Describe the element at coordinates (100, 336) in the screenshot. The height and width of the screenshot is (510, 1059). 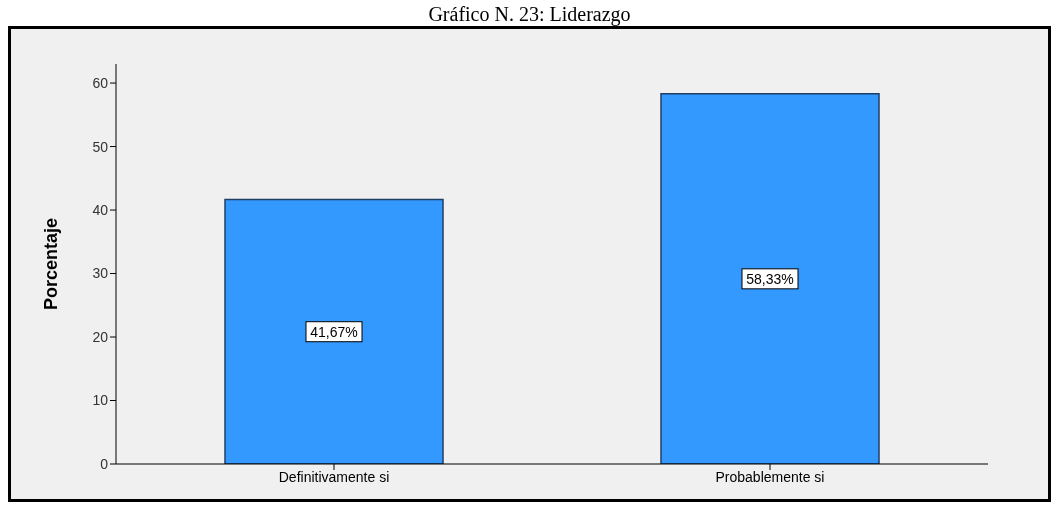
I see `y-tick-label: 20` at that location.